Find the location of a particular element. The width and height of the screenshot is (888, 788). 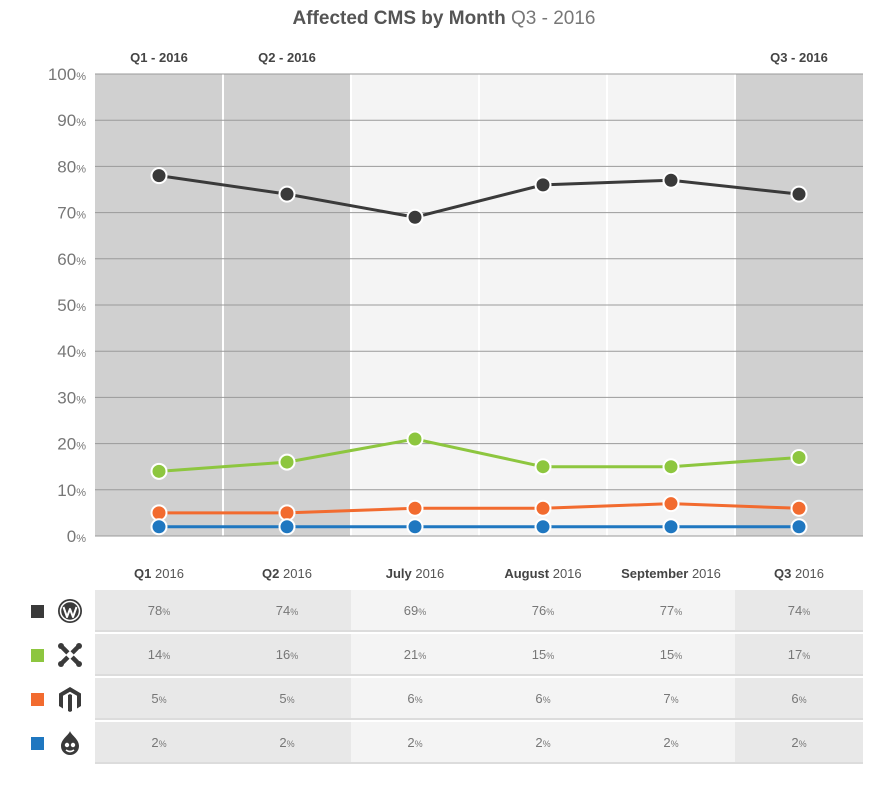

joomla-icon is located at coordinates (70, 655).